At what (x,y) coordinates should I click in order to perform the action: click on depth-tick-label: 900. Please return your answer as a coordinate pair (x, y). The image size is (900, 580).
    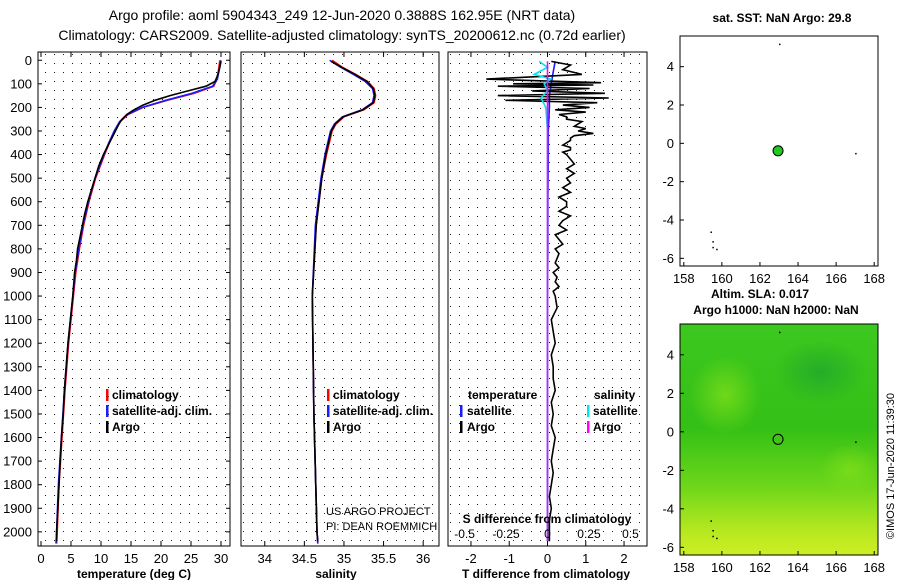
    Looking at the image, I should click on (21, 272).